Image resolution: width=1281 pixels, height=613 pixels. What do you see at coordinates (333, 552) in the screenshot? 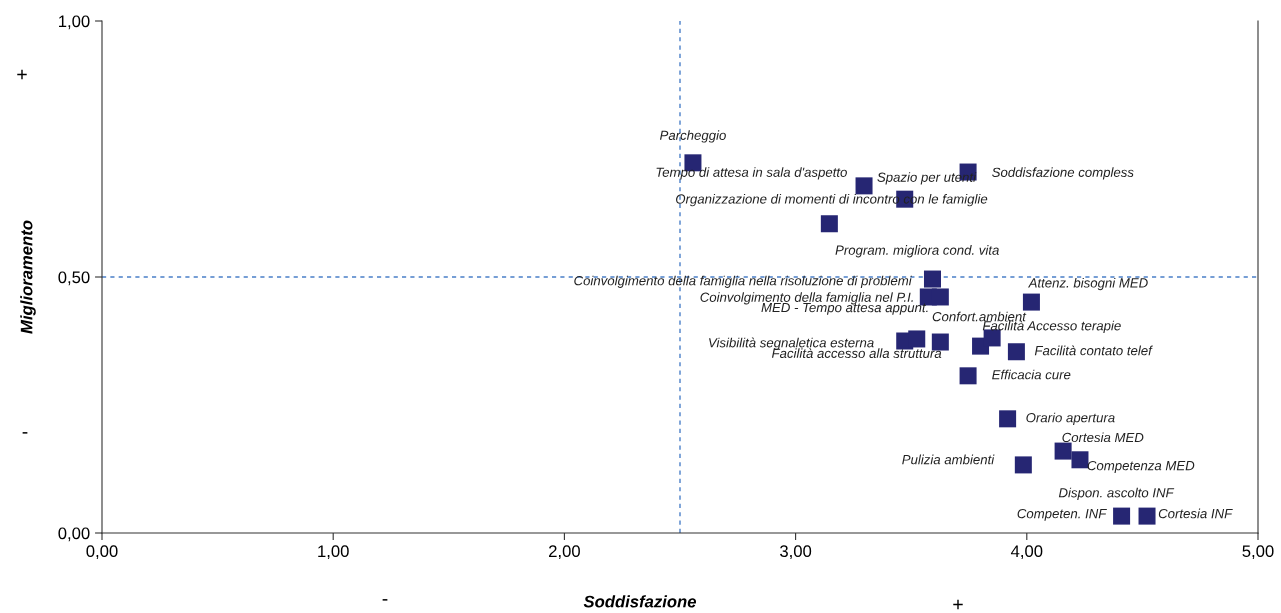
I see `x-tick-label: 1,00` at bounding box center [333, 552].